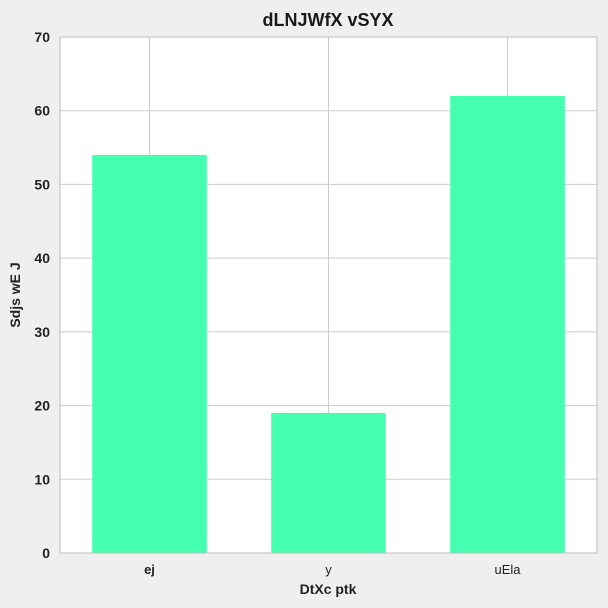 The width and height of the screenshot is (608, 608). What do you see at coordinates (328, 589) in the screenshot?
I see `x-axis-label: DtXc ptk` at bounding box center [328, 589].